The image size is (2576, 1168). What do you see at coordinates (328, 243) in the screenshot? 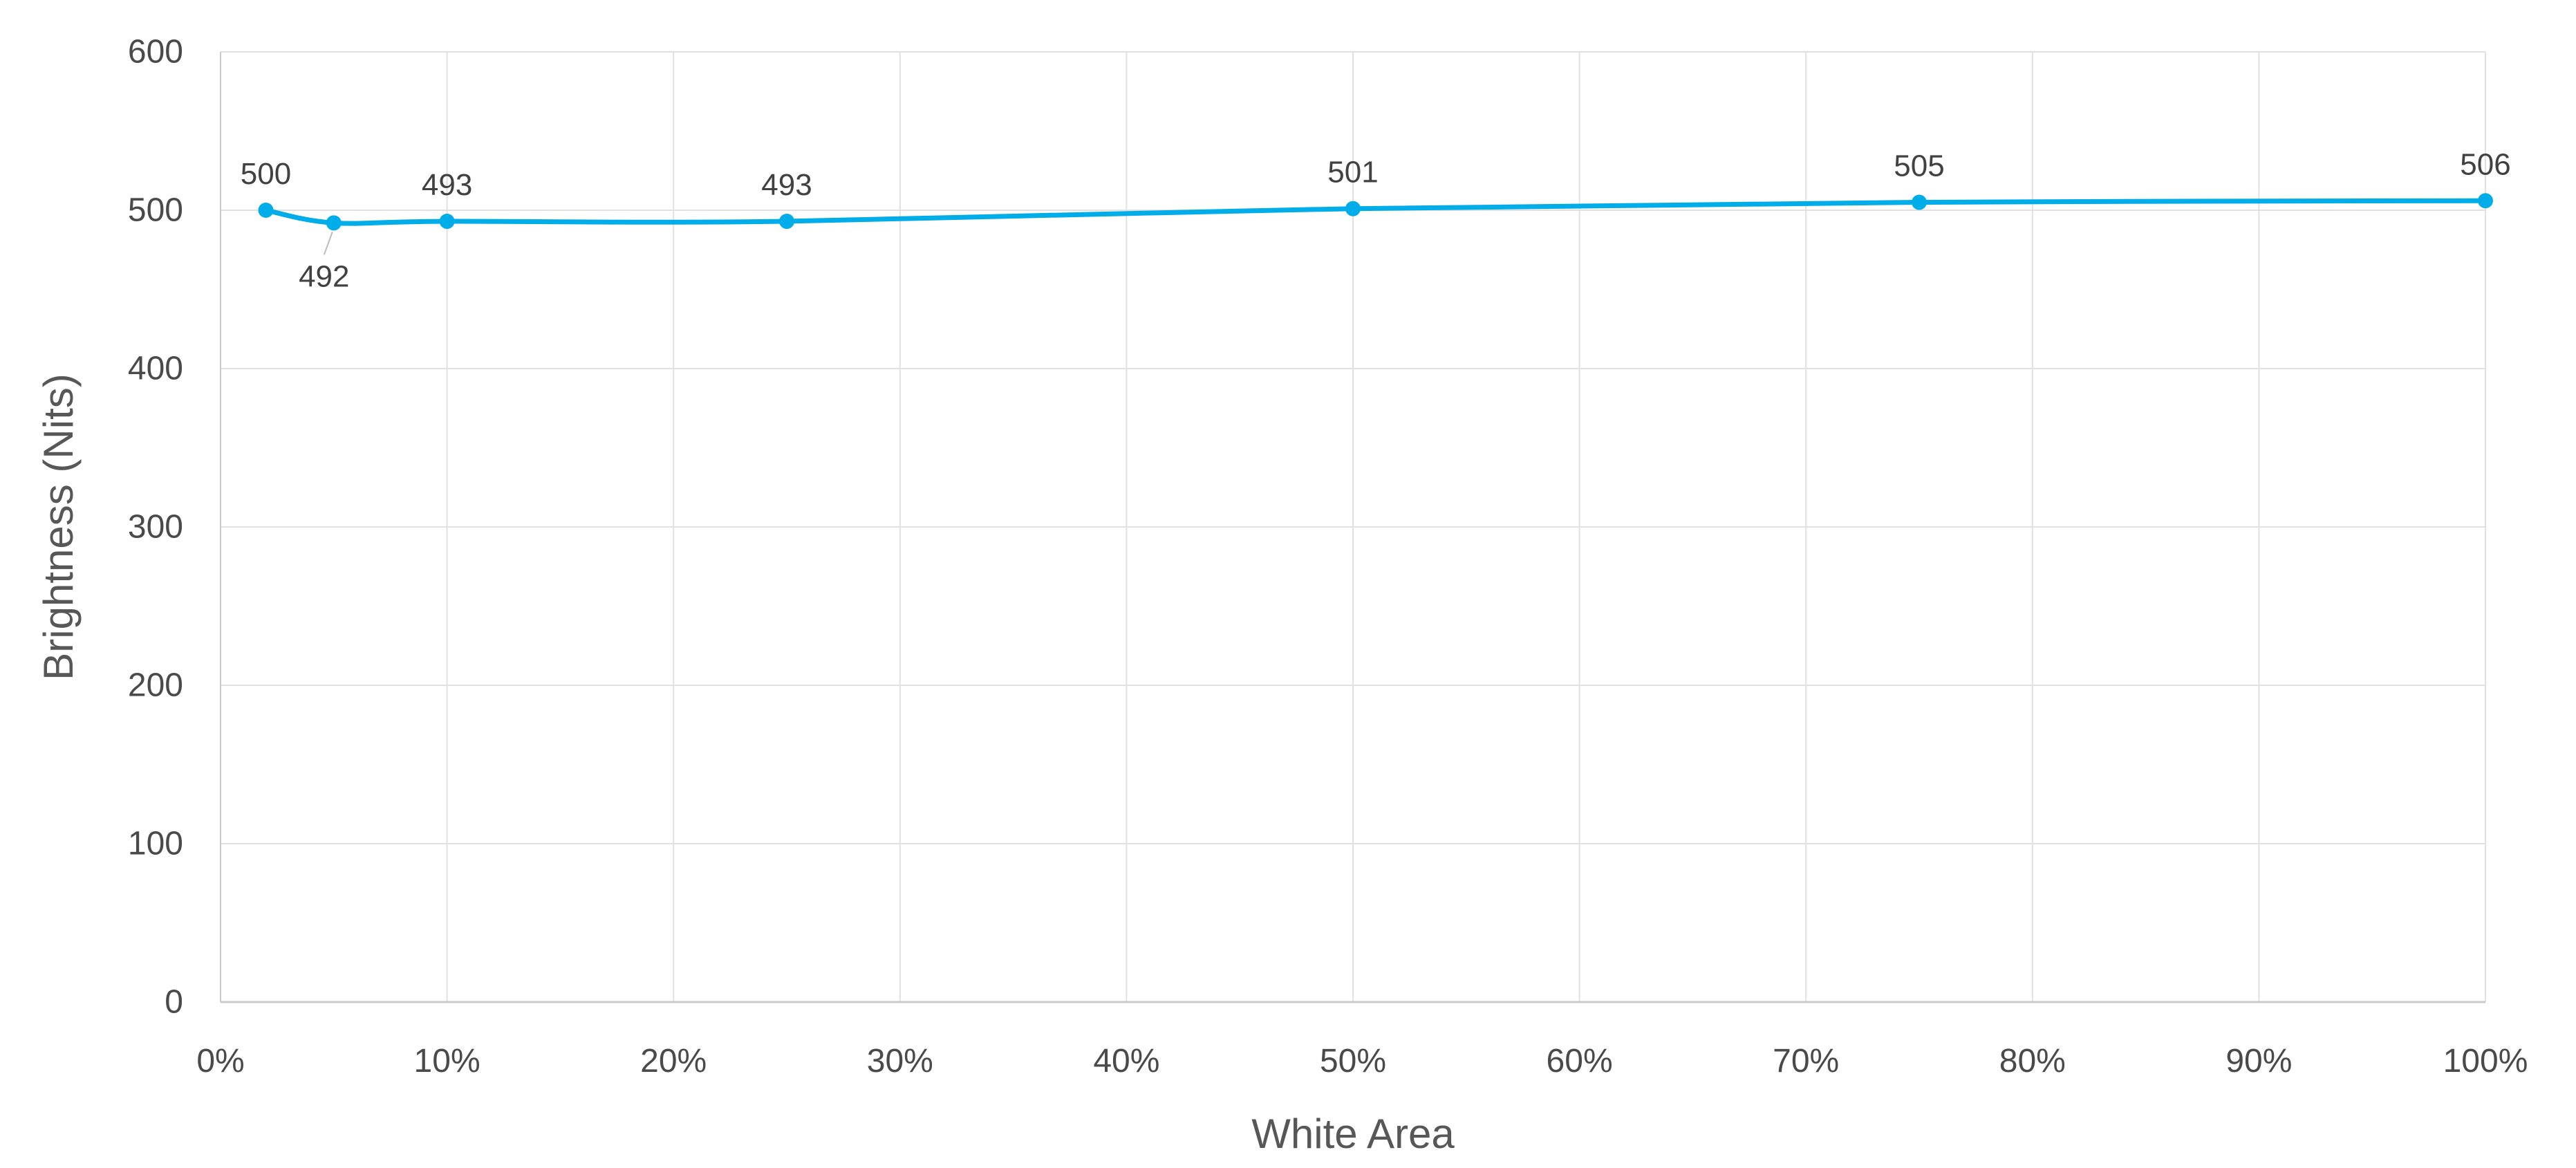
I see `data-label-leader-line` at bounding box center [328, 243].